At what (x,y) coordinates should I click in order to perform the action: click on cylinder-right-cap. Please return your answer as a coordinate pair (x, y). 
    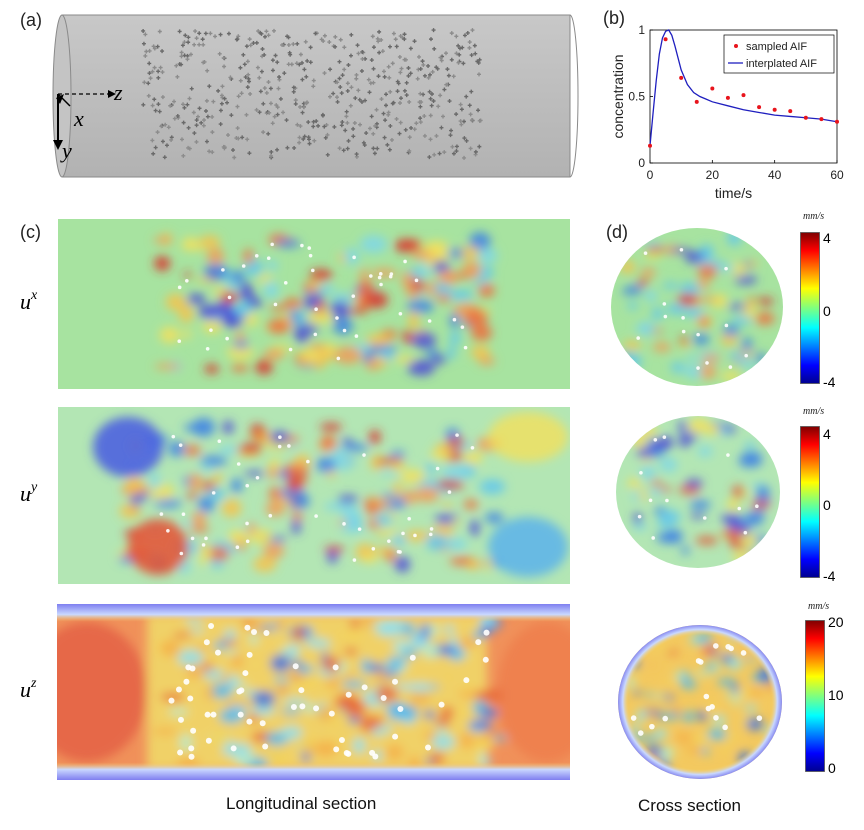
    Looking at the image, I should click on (574, 96).